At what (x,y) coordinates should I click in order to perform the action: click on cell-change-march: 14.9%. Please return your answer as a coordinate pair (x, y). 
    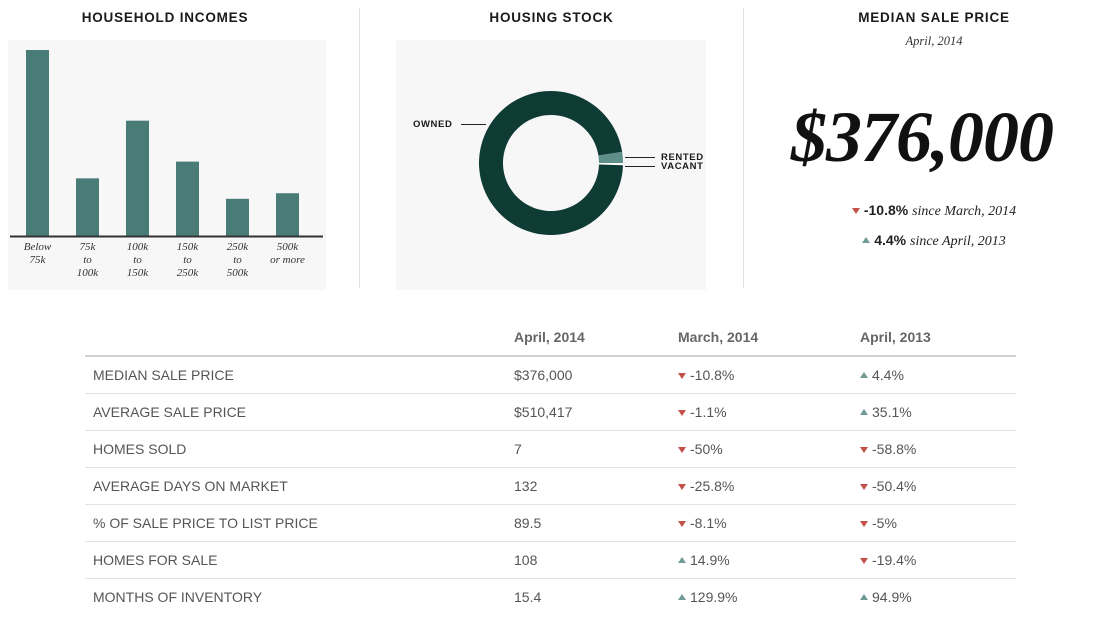
    Looking at the image, I should click on (769, 560).